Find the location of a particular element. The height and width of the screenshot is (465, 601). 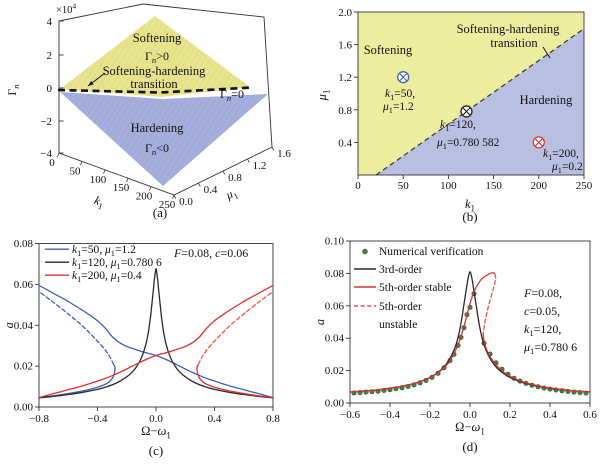

x-tick-label: 0.2 is located at coordinates (510, 415).